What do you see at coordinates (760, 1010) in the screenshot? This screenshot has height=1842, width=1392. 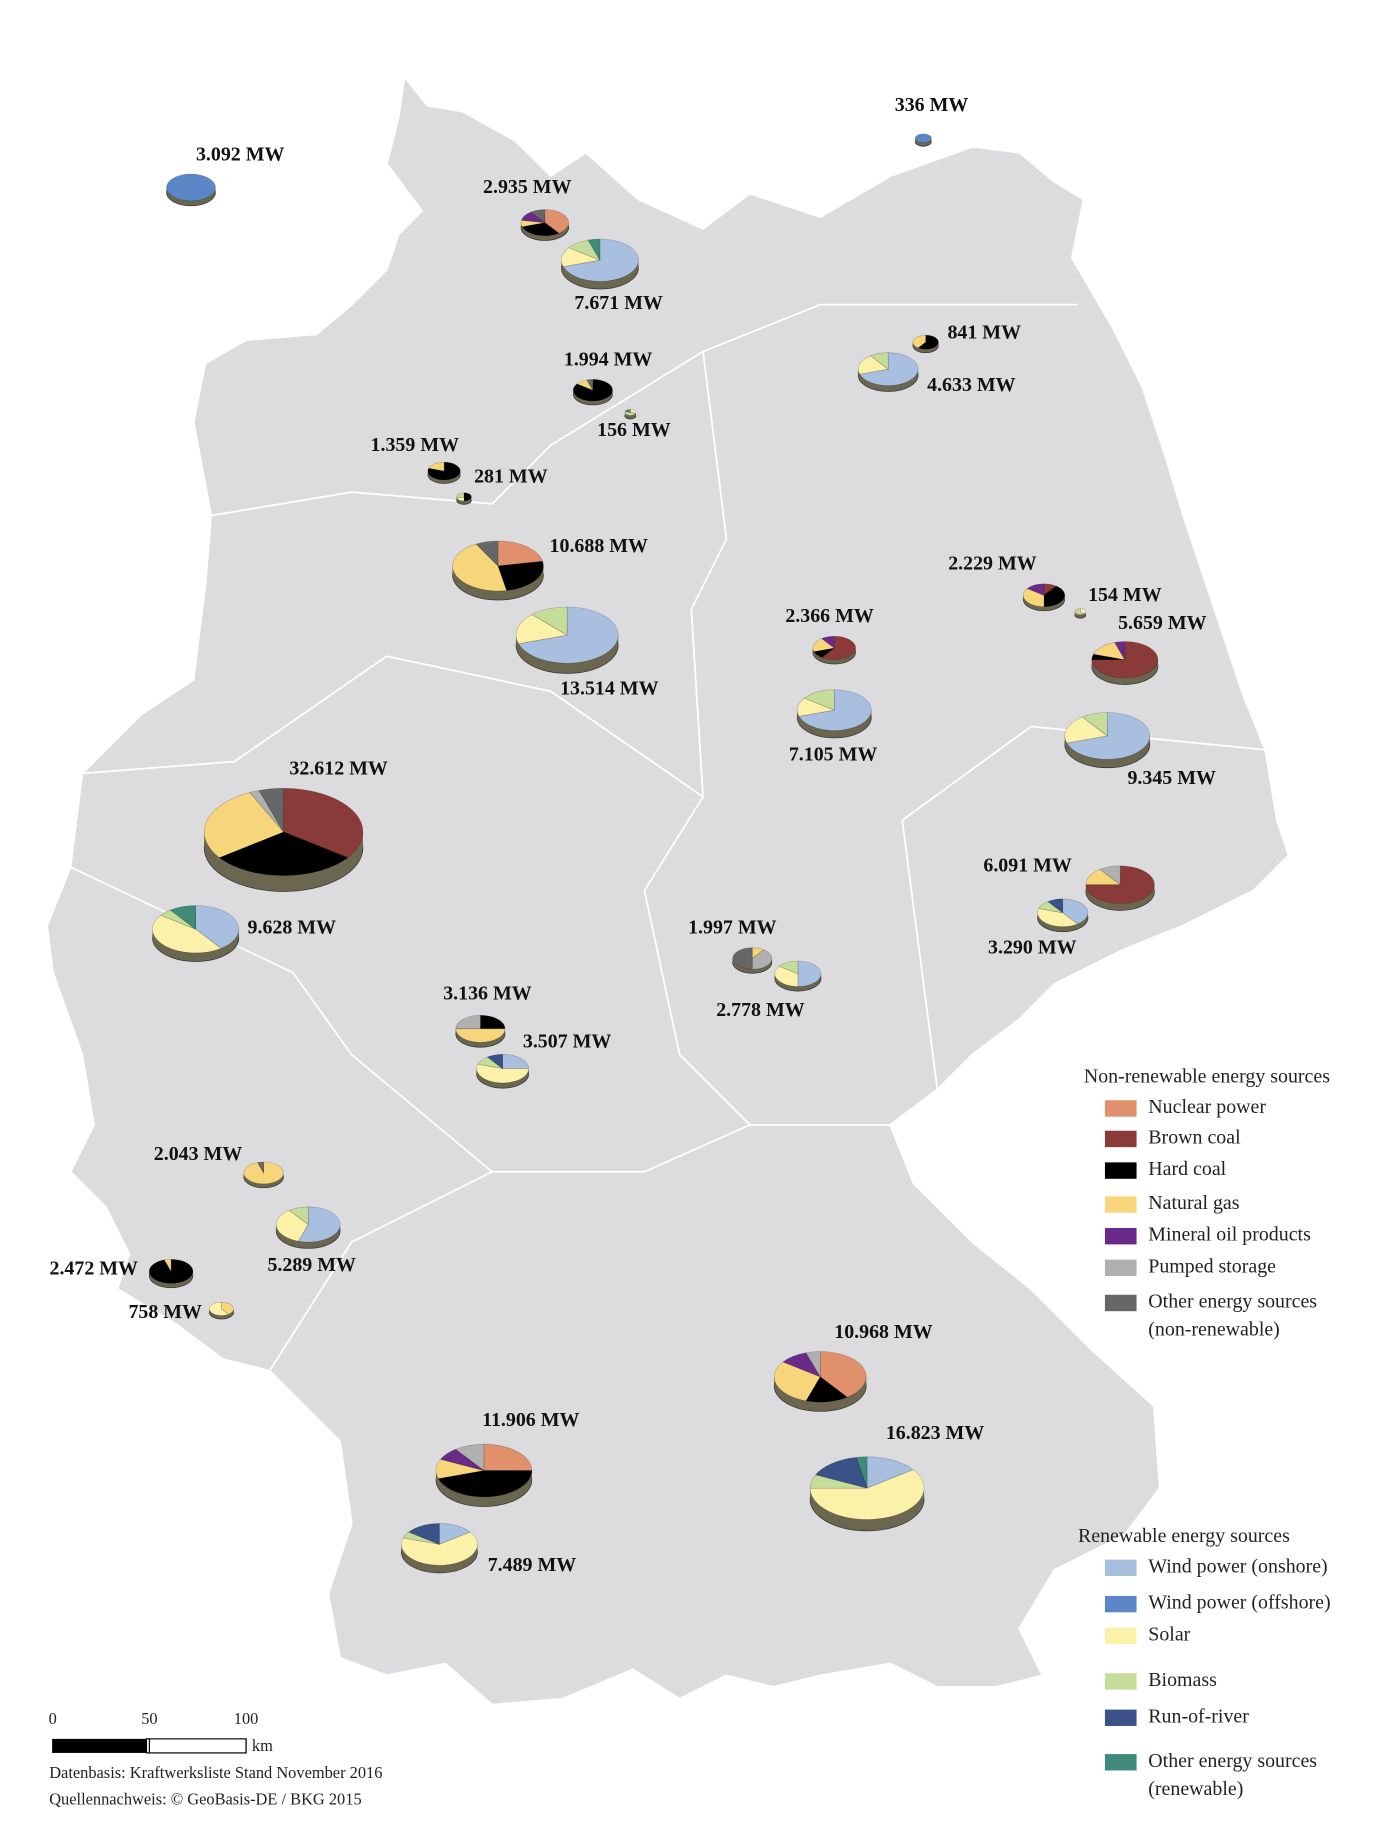 I see `capacity-label: 2.778 MW` at bounding box center [760, 1010].